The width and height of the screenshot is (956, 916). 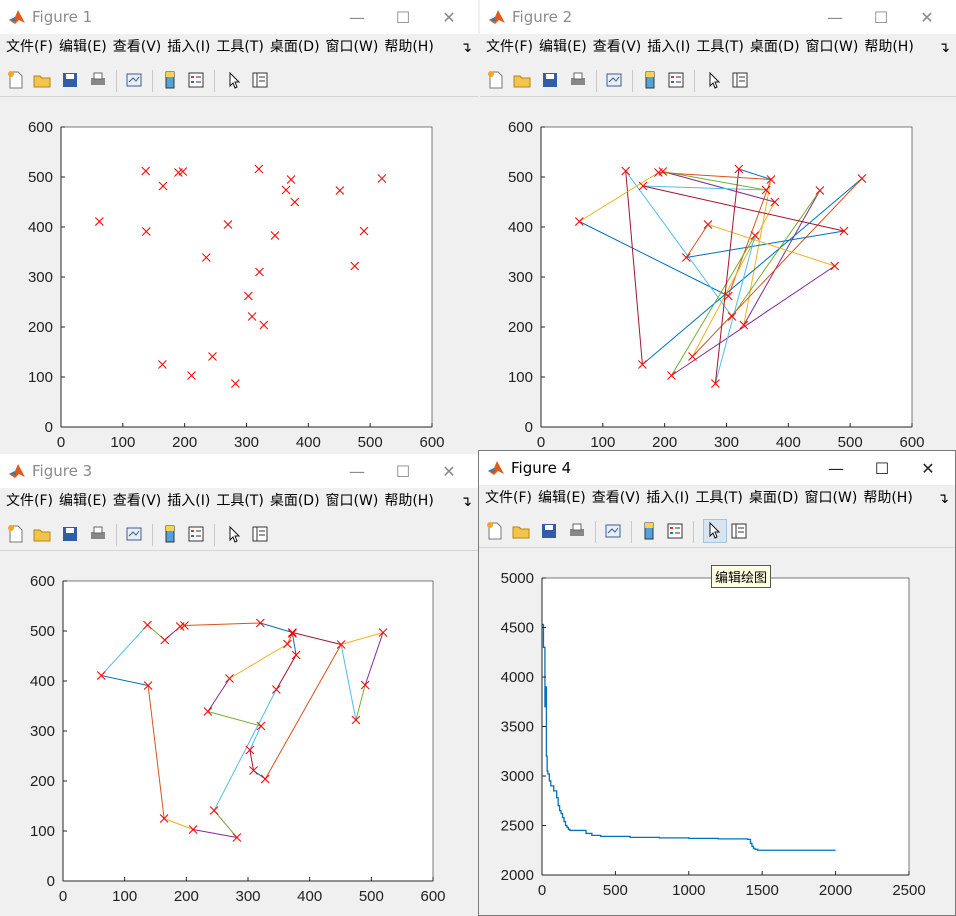 I want to click on title-bar: Figure 3 — ☐ ✕, so click(x=239, y=471).